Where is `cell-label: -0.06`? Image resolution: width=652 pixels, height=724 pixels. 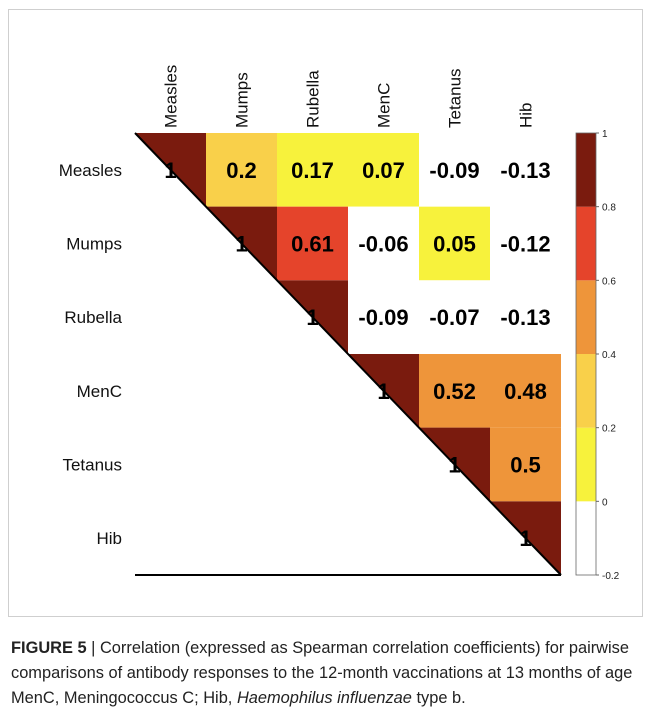
cell-label: -0.06 is located at coordinates (383, 244).